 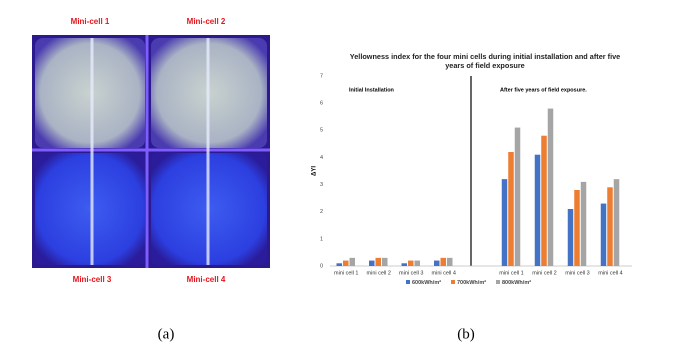 I want to click on y-tick-label: 4, so click(x=321, y=158).